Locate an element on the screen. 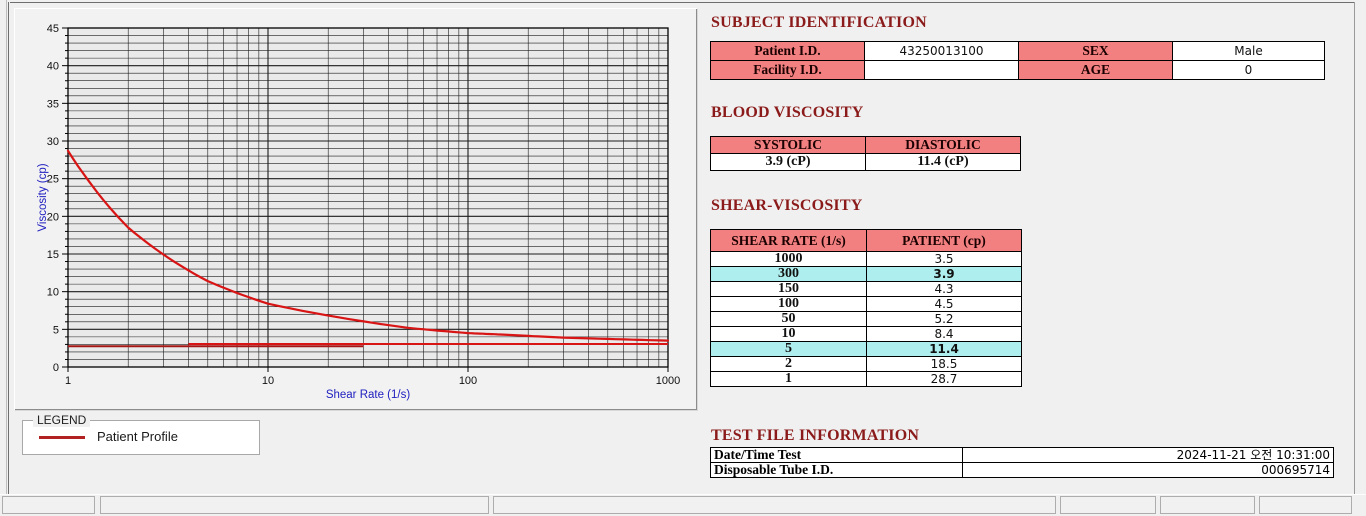  legend-item-label: Patient Profile is located at coordinates (137, 436).